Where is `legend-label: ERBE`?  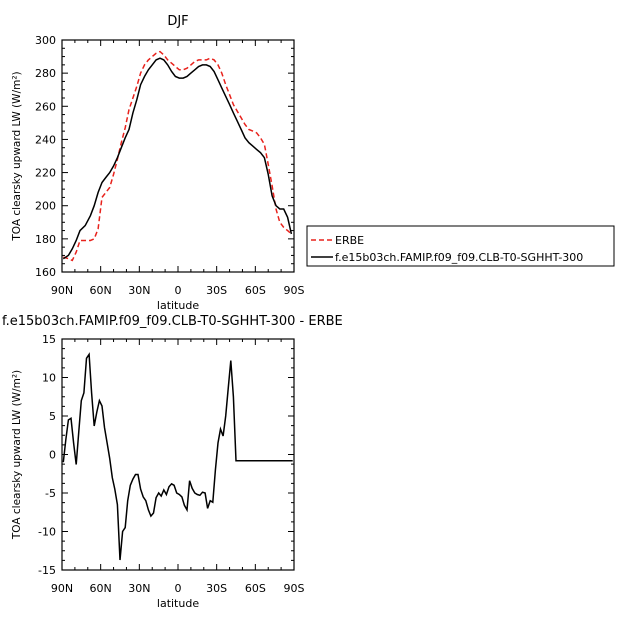
legend-label: ERBE is located at coordinates (349, 240).